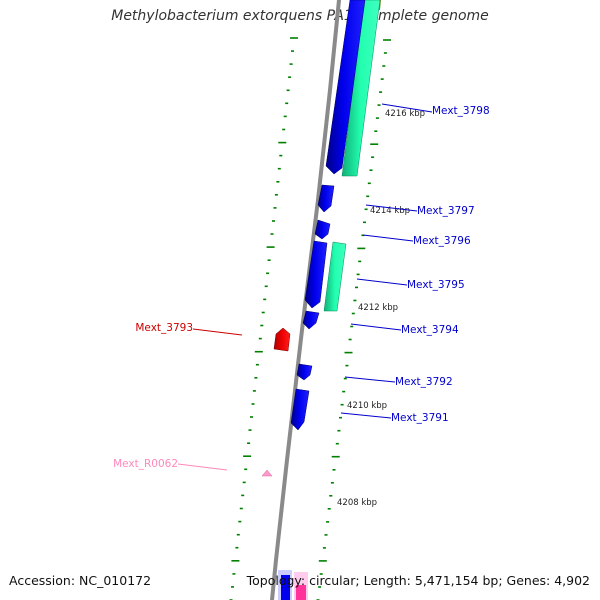  What do you see at coordinates (424, 382) in the screenshot?
I see `gene-label-mext-3792: Mext_3792` at bounding box center [424, 382].